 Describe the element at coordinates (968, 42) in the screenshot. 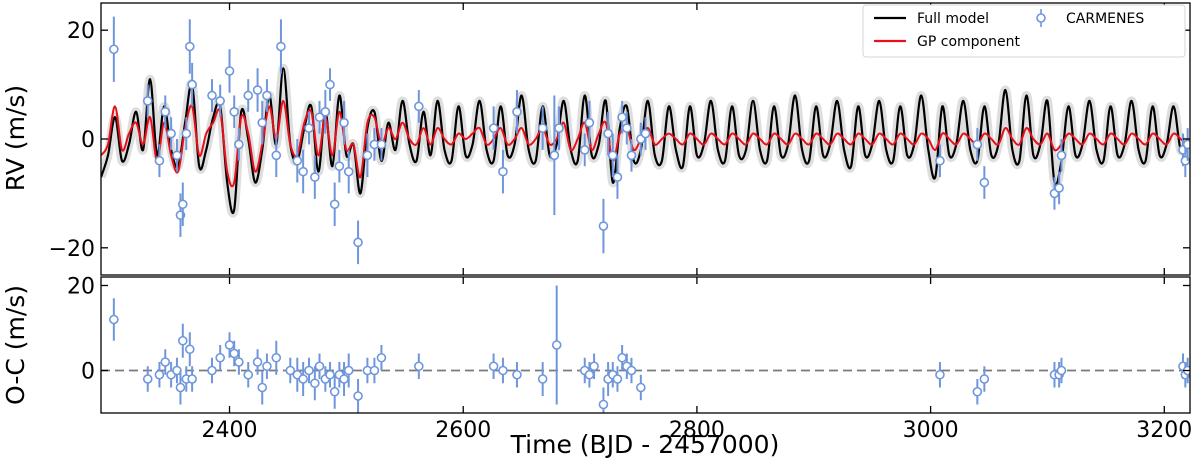

I see `legend-gp-label: GP component` at that location.